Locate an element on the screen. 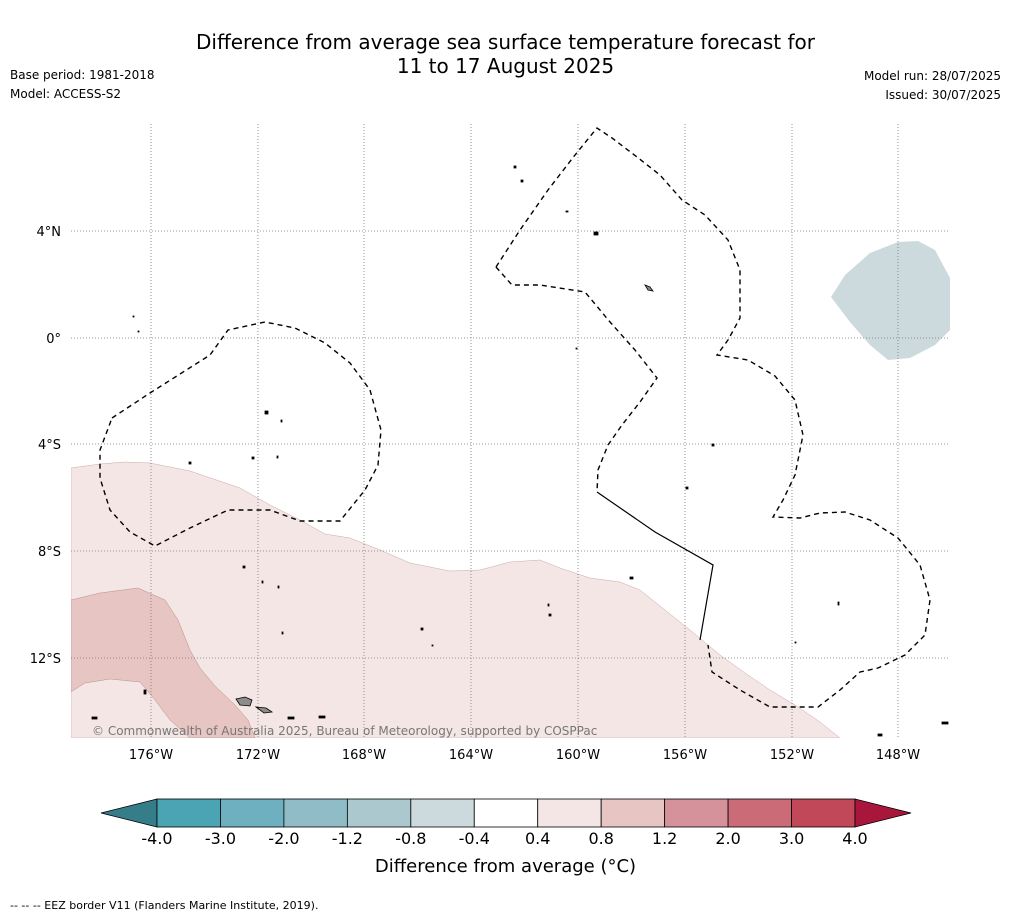 The width and height of the screenshot is (1011, 919). colorbar-under-arrow is located at coordinates (129, 813).